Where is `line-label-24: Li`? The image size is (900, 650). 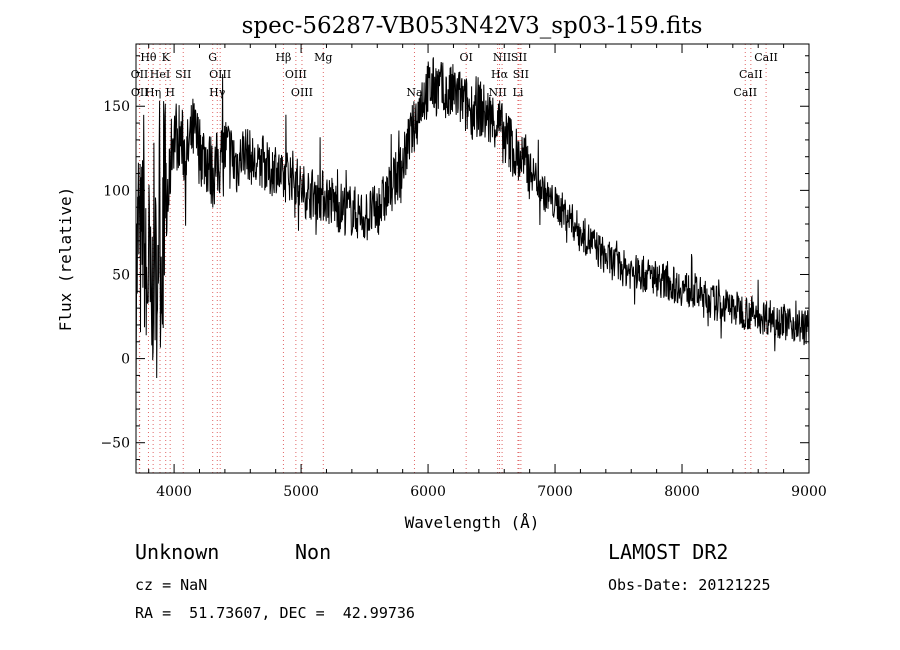
line-label-24: Li is located at coordinates (518, 92).